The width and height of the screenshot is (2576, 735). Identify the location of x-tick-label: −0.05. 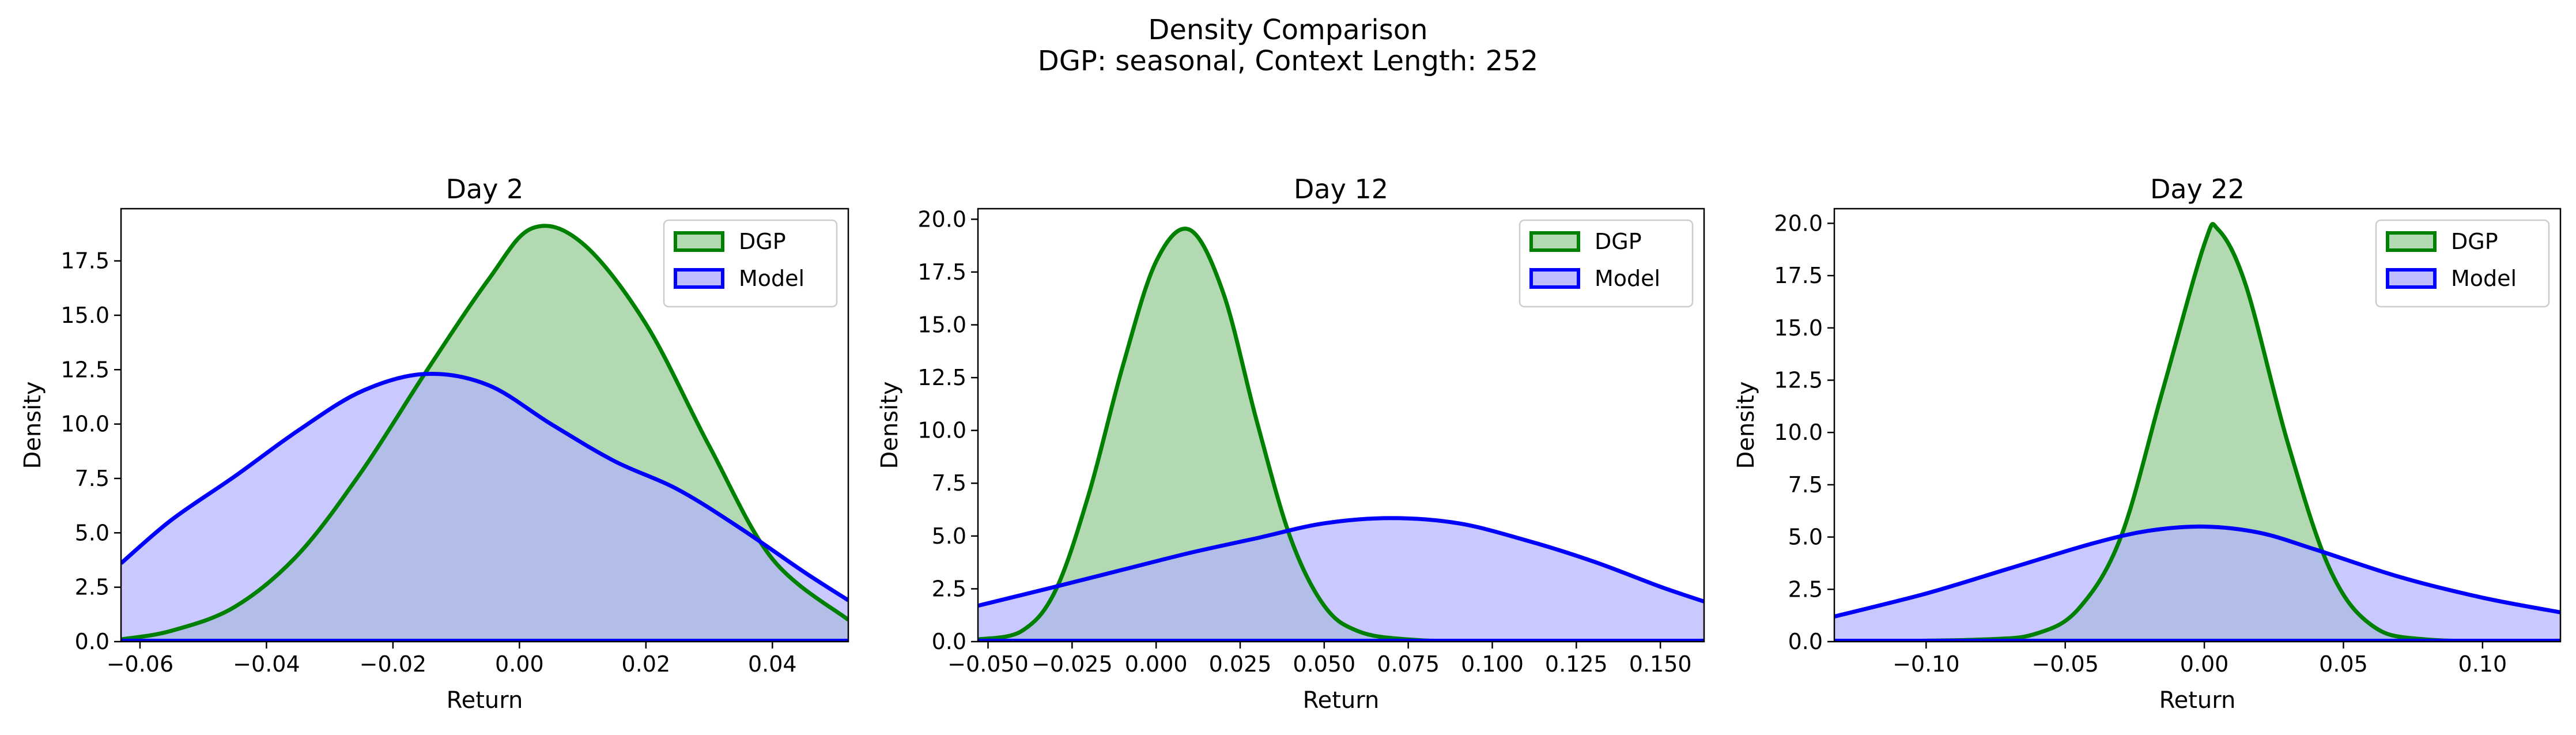
(2064, 664).